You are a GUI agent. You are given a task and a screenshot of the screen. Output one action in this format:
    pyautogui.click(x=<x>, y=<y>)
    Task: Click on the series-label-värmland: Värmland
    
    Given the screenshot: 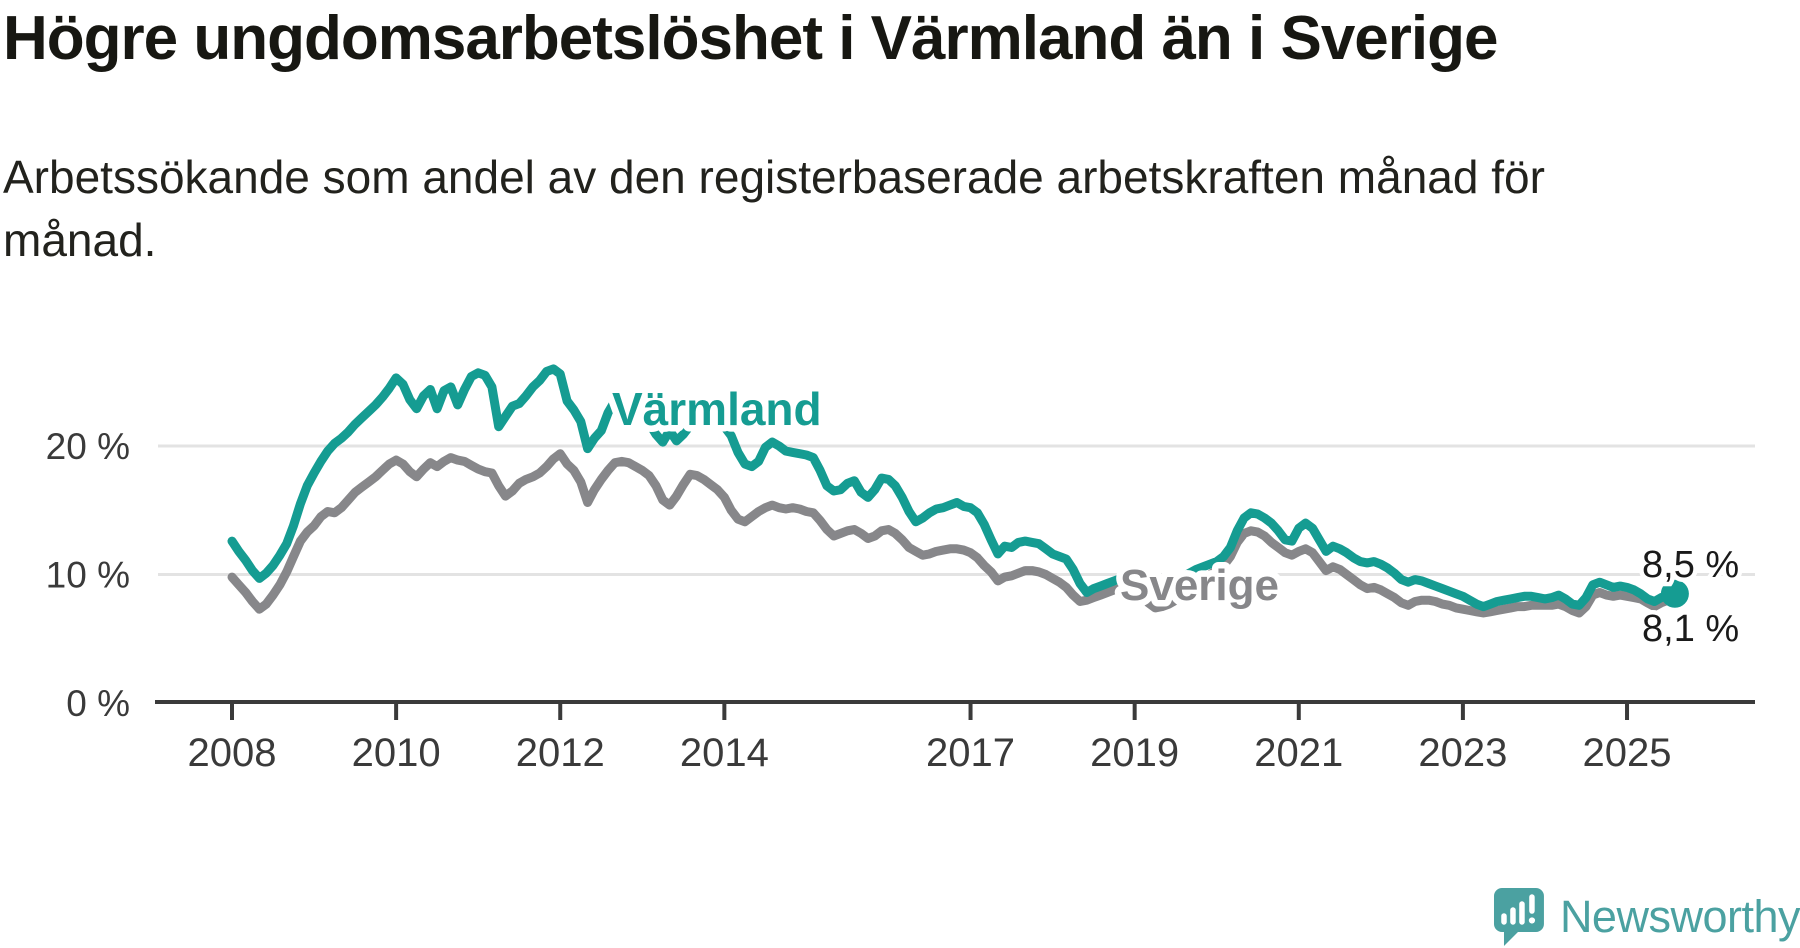 What is the action you would take?
    pyautogui.click(x=717, y=409)
    